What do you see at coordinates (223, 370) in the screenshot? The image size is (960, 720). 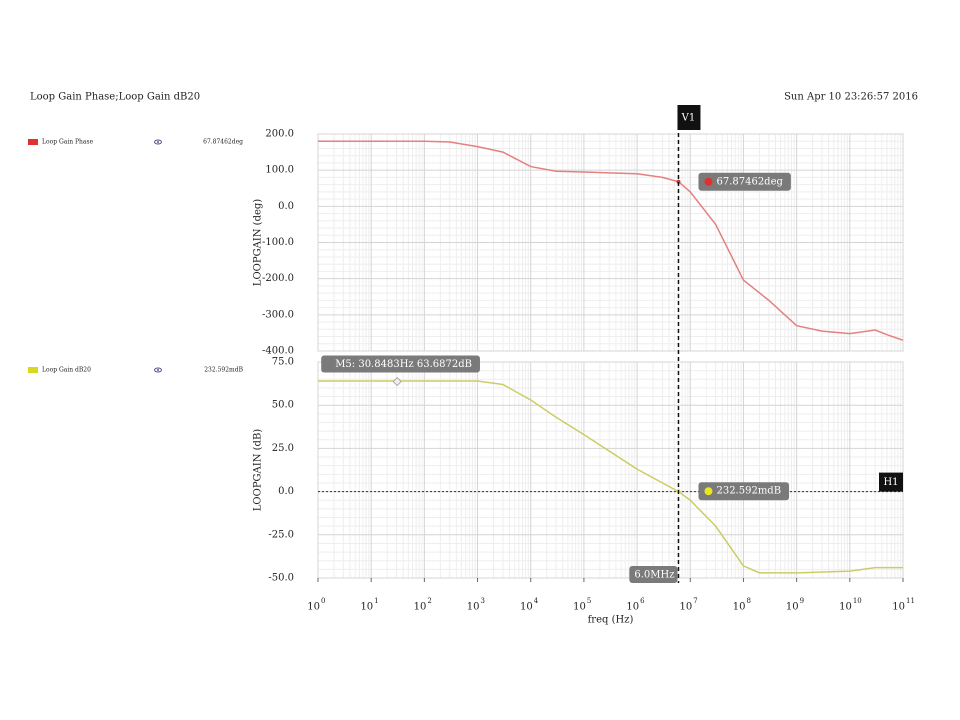 I see `legend-value: 232.592mdB` at bounding box center [223, 370].